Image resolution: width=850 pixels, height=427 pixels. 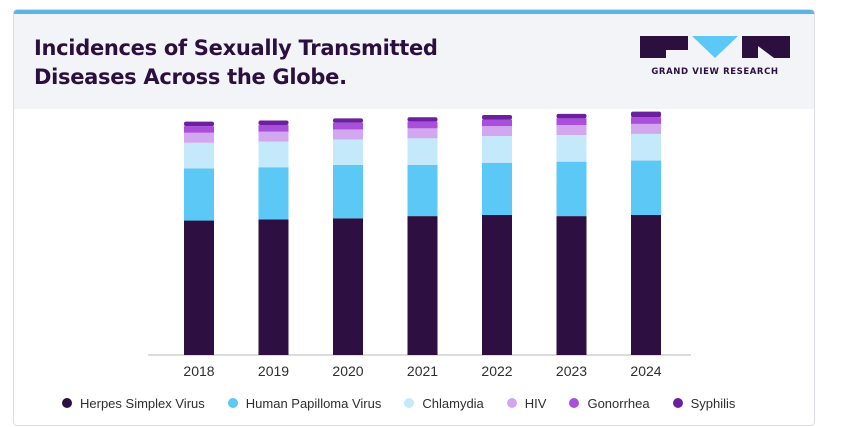 I want to click on x-tick-label-2022: 2022, so click(x=496, y=371).